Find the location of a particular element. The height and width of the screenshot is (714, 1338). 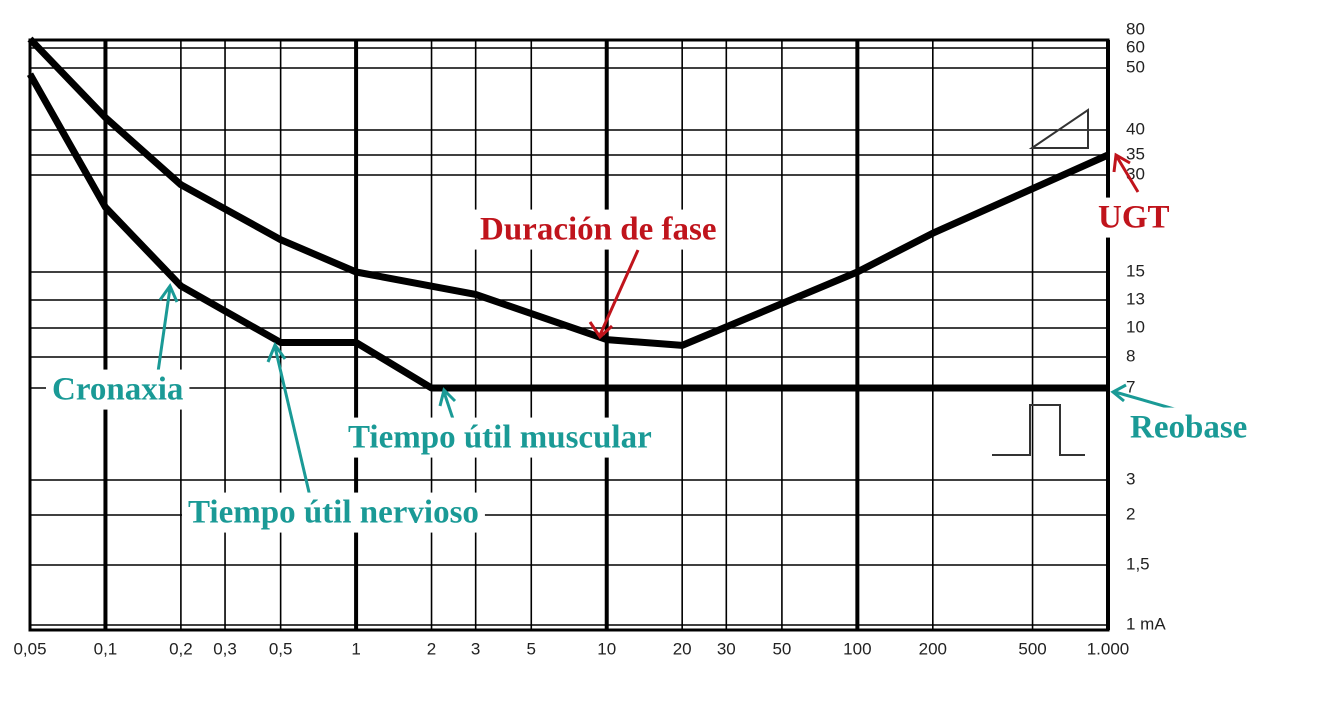

y-tick-label: 40 is located at coordinates (1135, 128).